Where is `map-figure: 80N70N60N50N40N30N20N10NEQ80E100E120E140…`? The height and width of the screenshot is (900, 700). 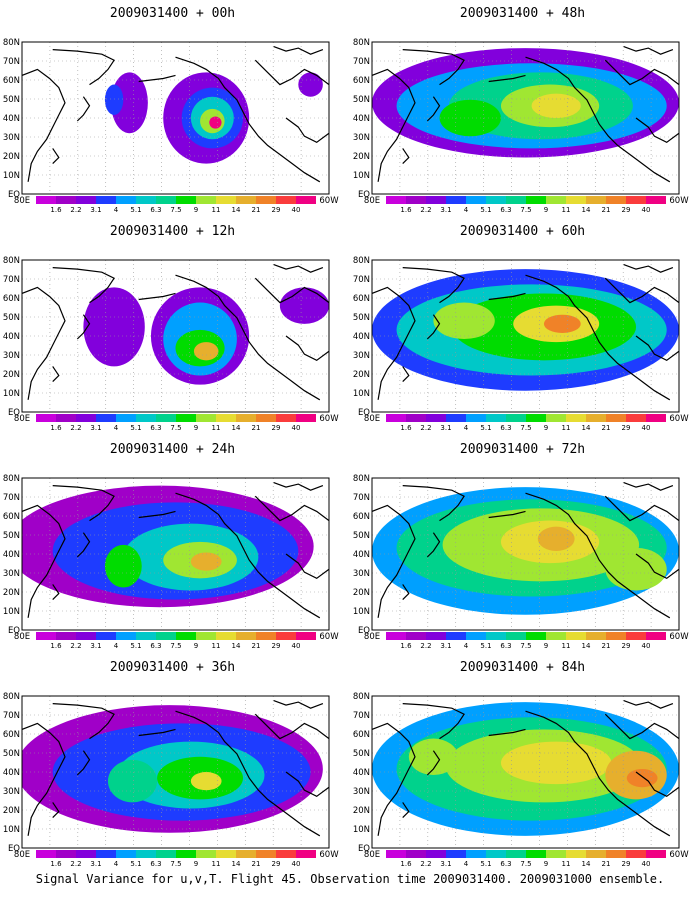 map-figure: 80N70N60N50N40N30N20N10NEQ80E100E120E140… is located at coordinates (521, 562).